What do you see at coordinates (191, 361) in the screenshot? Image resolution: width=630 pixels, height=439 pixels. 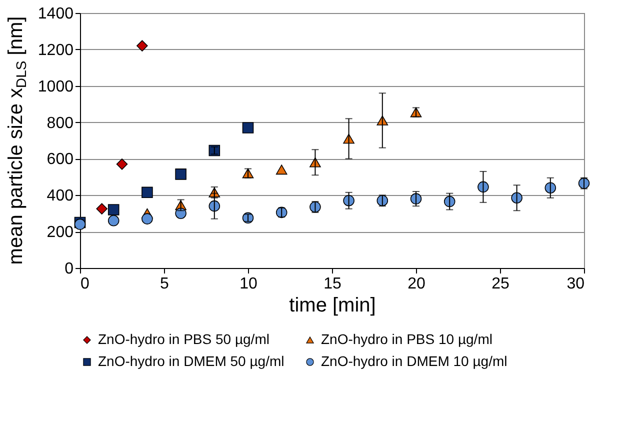 I see `legend-label: ZnO-hydro in DMEM 50 µg/ml` at bounding box center [191, 361].